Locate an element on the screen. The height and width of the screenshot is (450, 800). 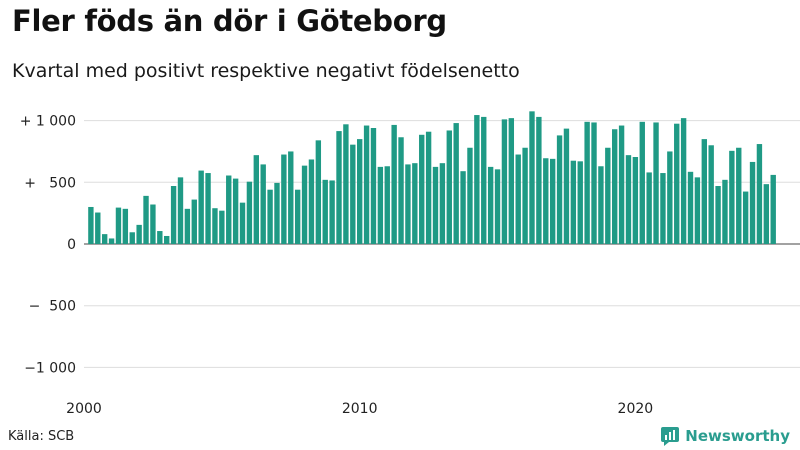
x-tick-label: 2010 is located at coordinates (360, 409).